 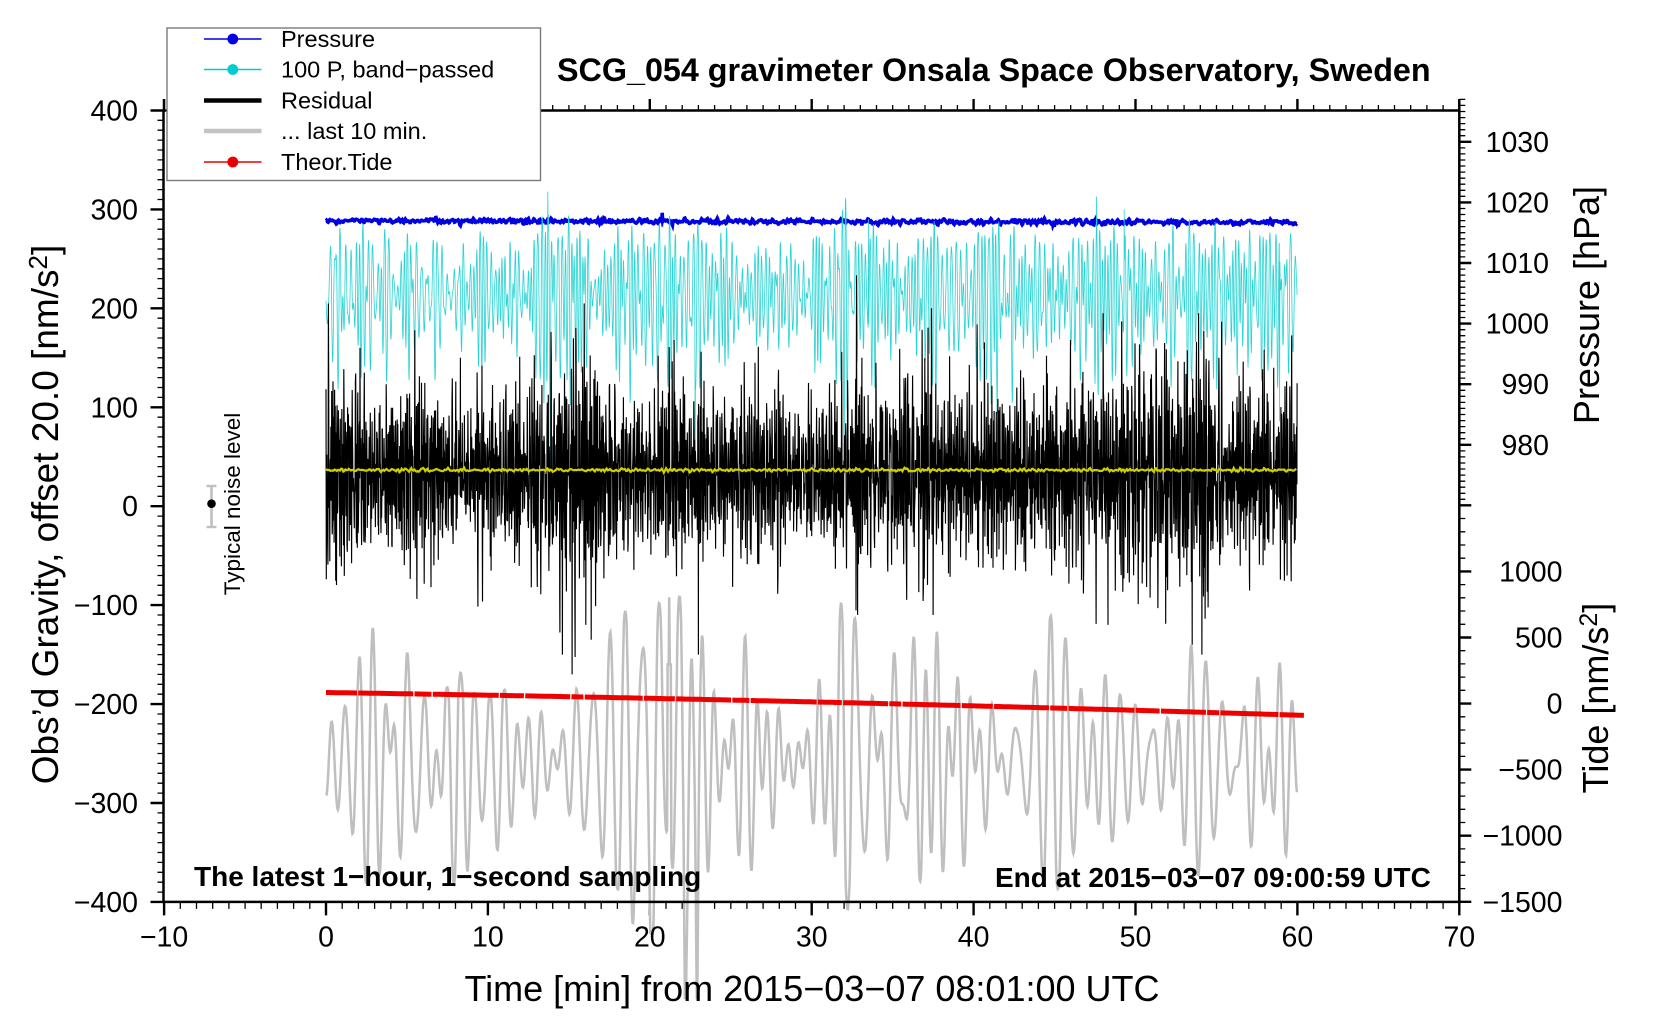 I want to click on svg-text: 1030, so click(x=1517, y=143).